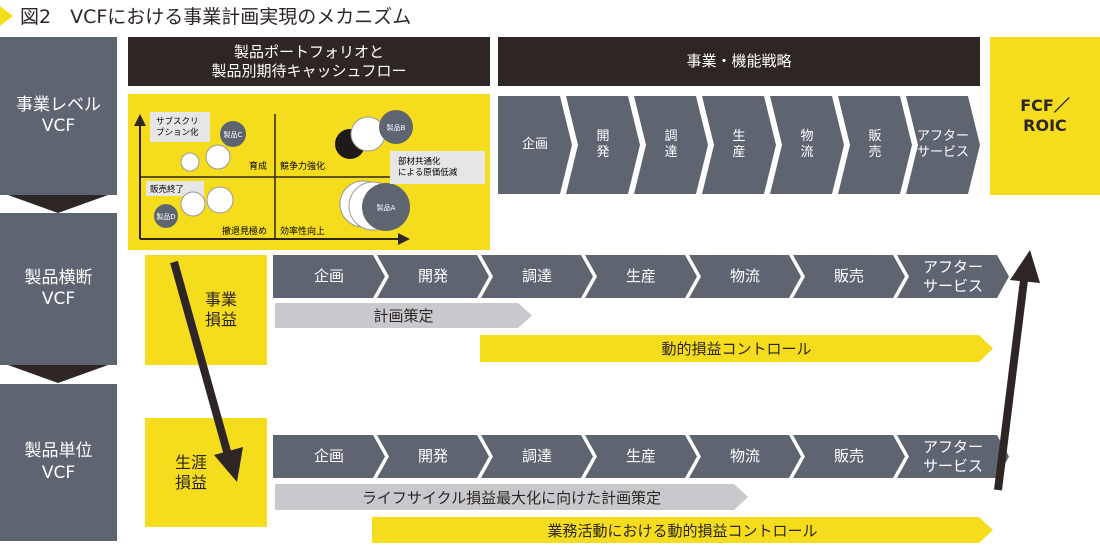 The image size is (1100, 547). What do you see at coordinates (302, 166) in the screenshot?
I see `quadrant-label: 競争力強化` at bounding box center [302, 166].